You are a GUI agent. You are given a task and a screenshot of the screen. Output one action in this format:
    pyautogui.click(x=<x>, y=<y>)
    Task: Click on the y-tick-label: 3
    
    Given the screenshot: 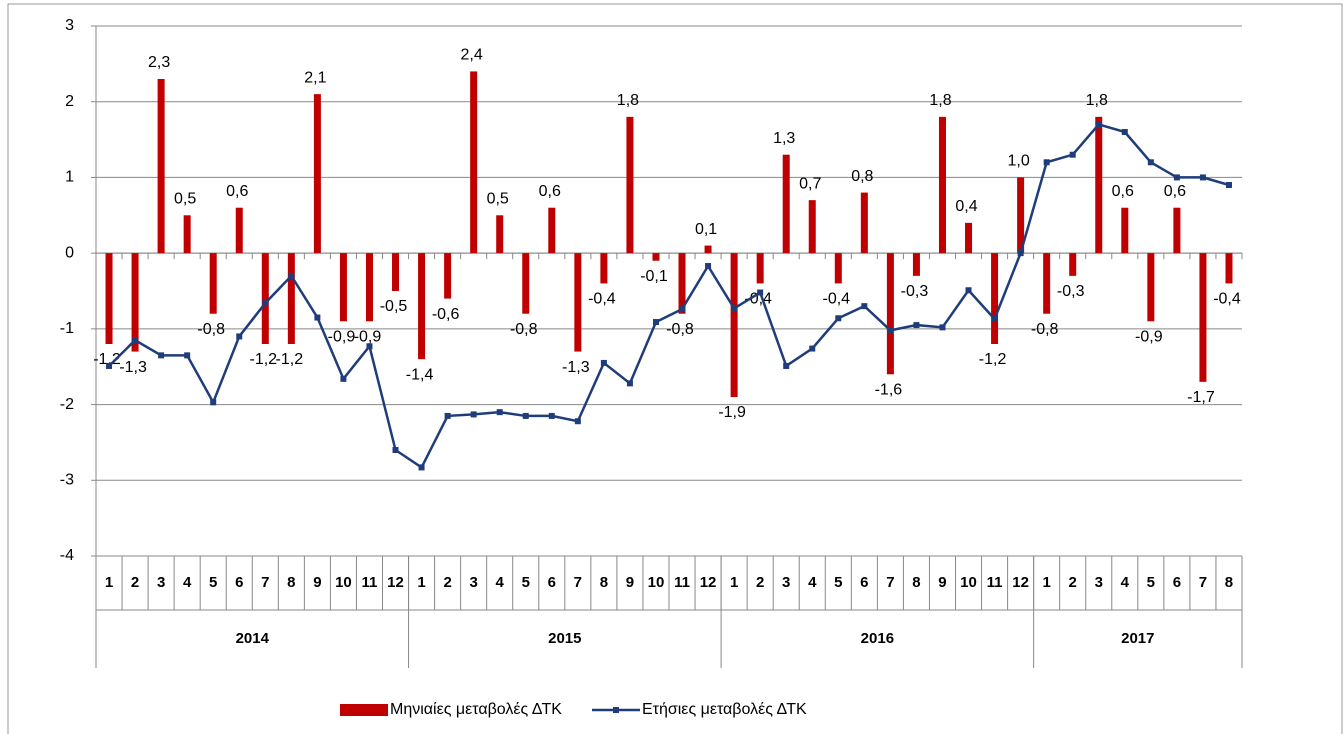 What is the action you would take?
    pyautogui.click(x=69, y=25)
    